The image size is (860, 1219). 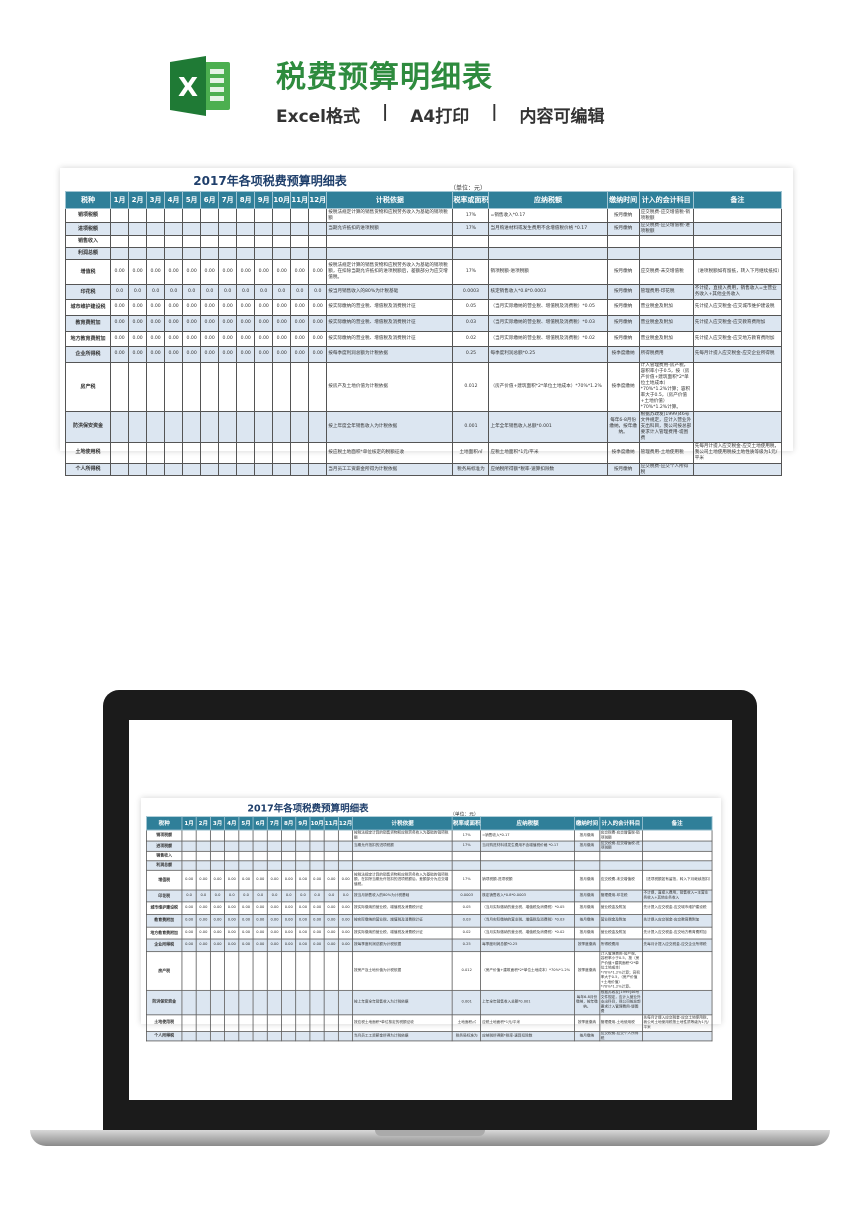 What do you see at coordinates (548, 452) in the screenshot?
I see `amount-cell: 应税土地面积*1元/平米` at bounding box center [548, 452].